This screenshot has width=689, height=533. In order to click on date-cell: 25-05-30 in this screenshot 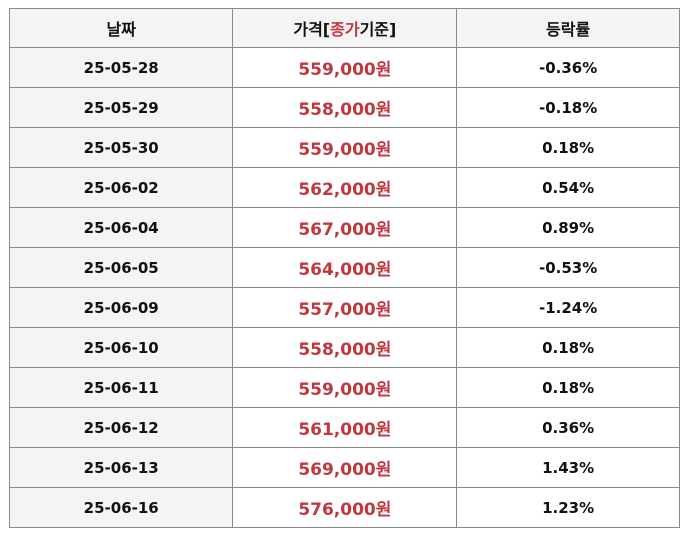, I will do `click(121, 147)`.